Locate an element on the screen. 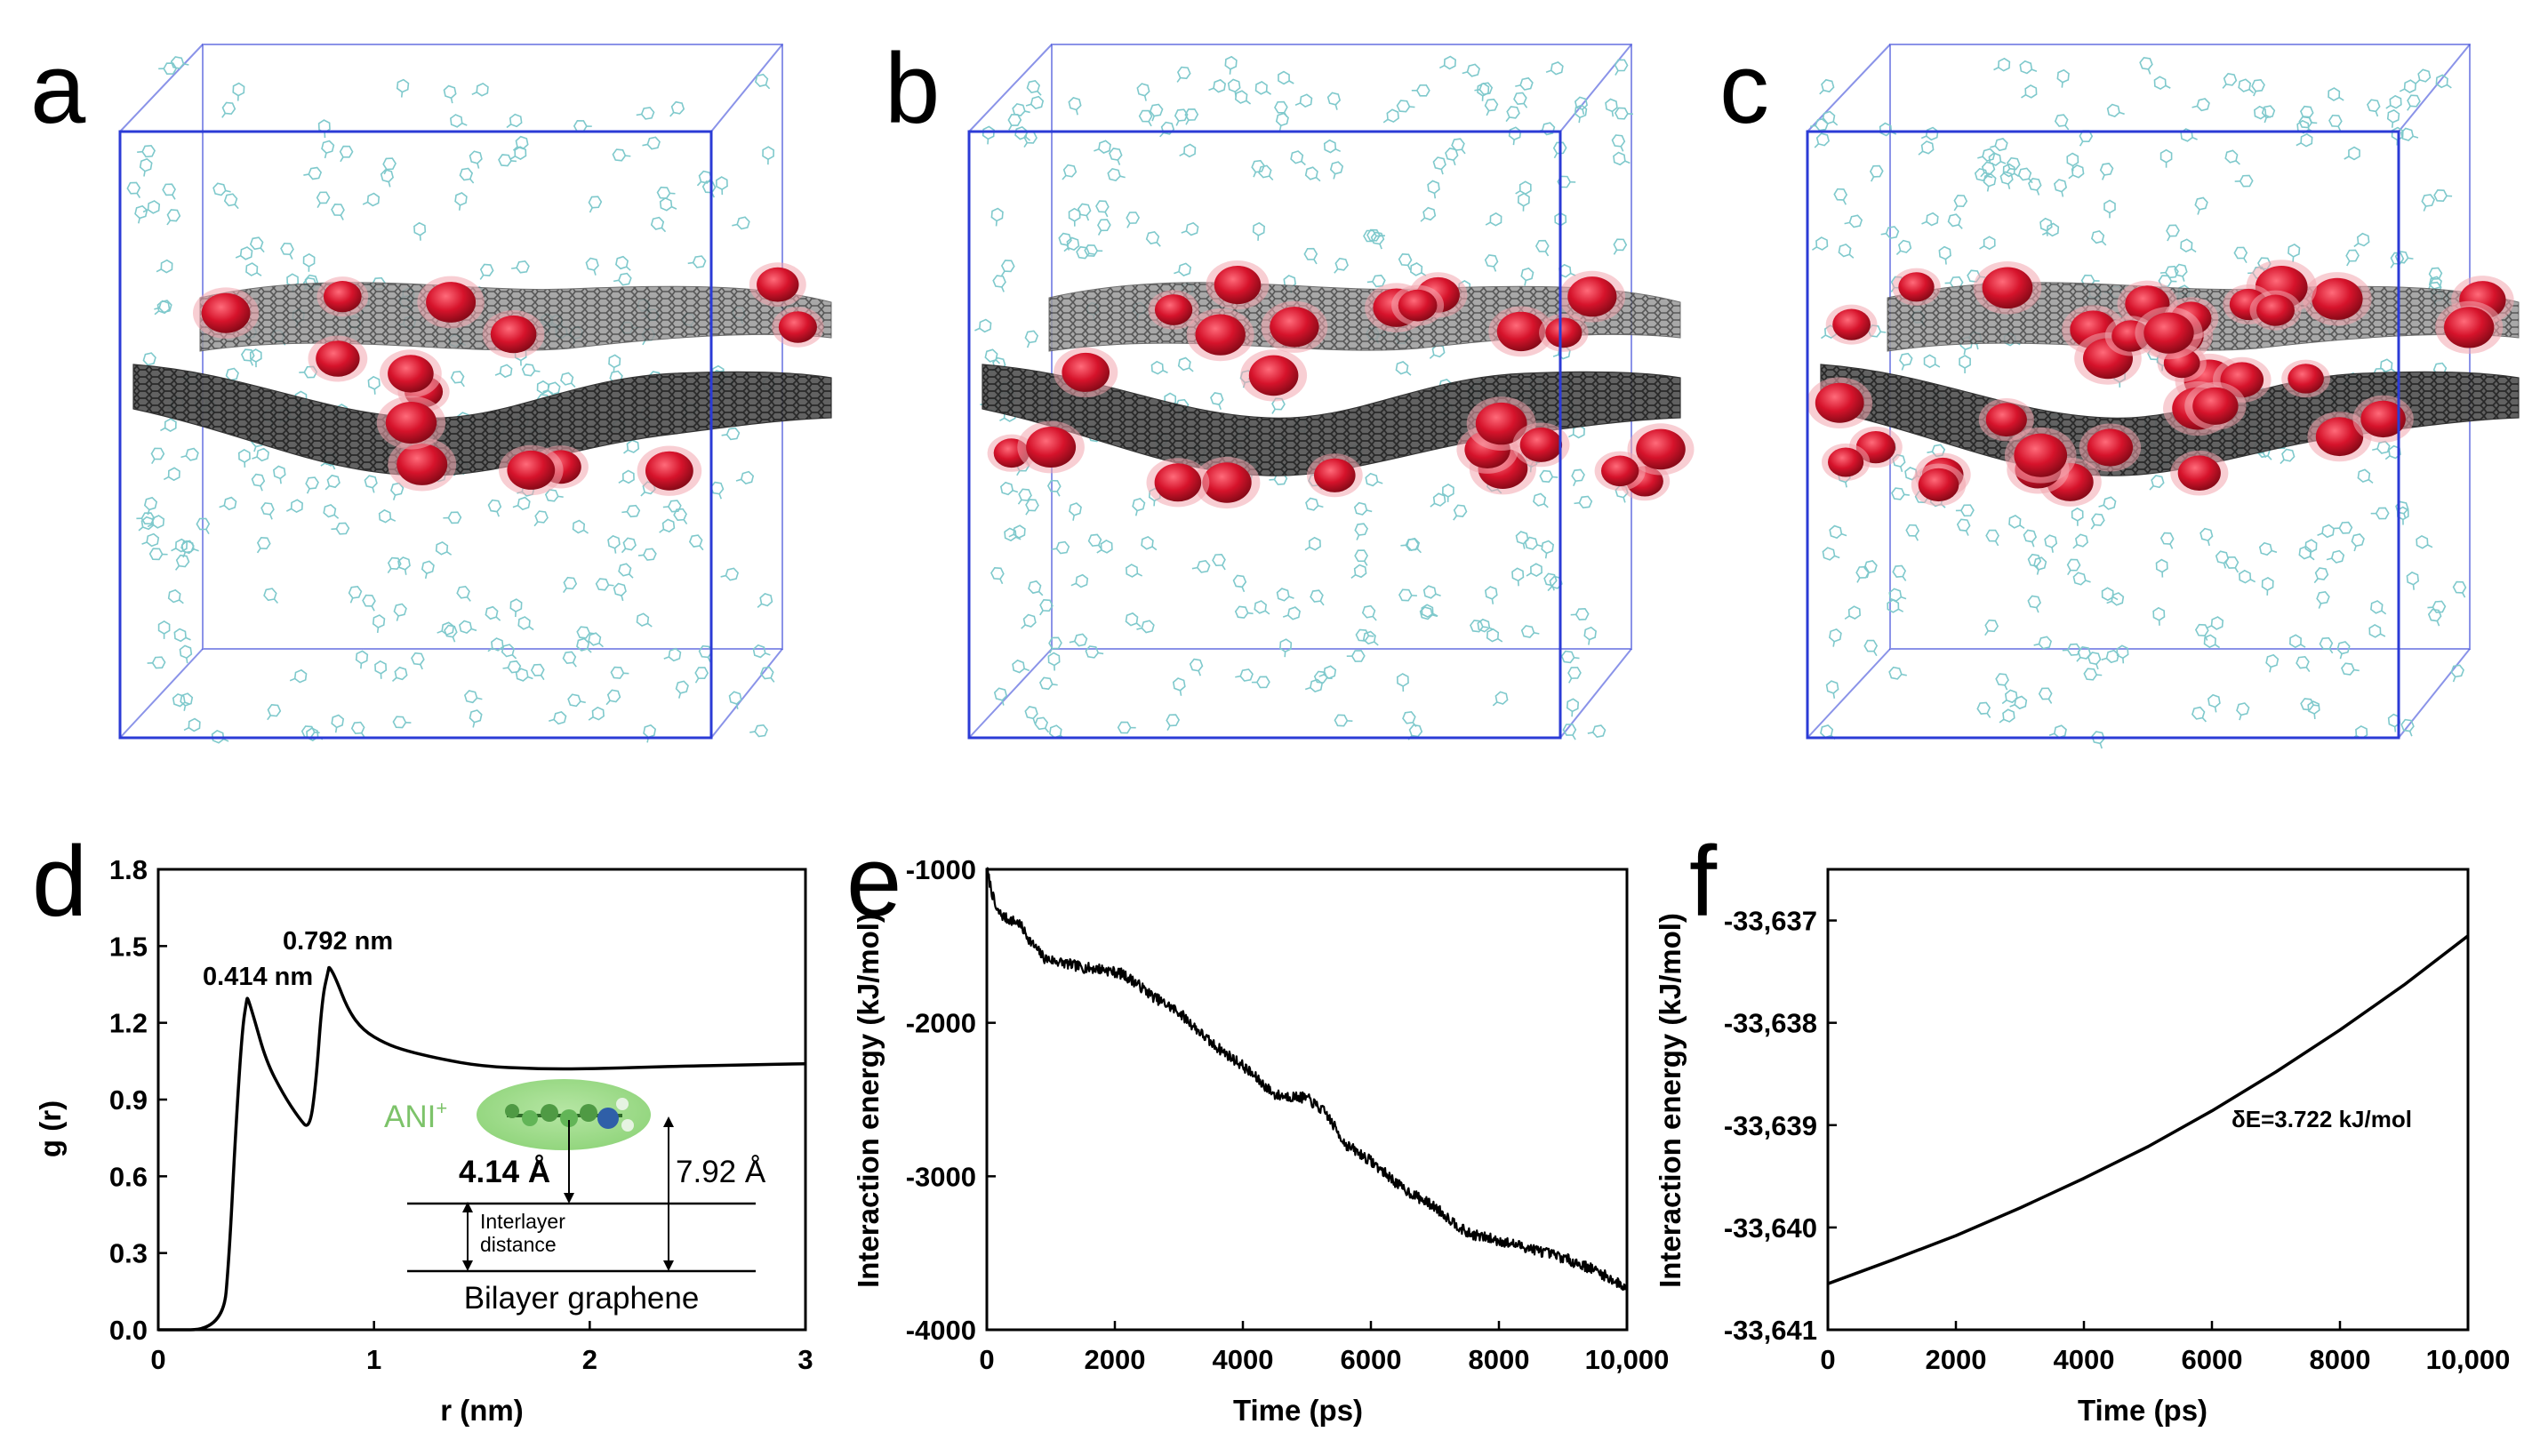 The width and height of the screenshot is (2540, 1456). panel-label-f: f is located at coordinates (1703, 881).